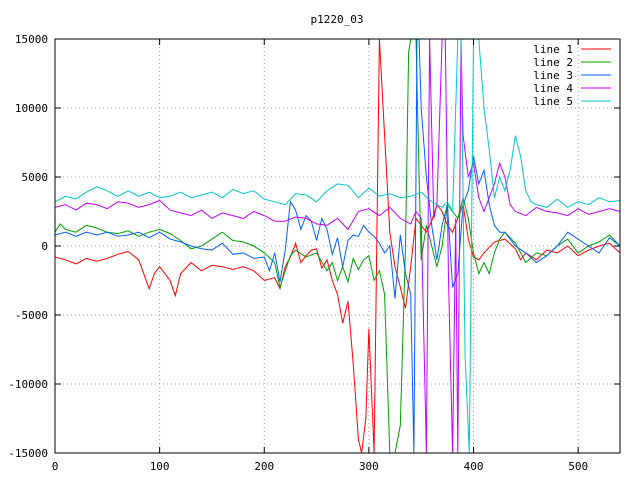 The width and height of the screenshot is (640, 480). What do you see at coordinates (31, 39) in the screenshot?
I see `y-tick-label: 15000` at bounding box center [31, 39].